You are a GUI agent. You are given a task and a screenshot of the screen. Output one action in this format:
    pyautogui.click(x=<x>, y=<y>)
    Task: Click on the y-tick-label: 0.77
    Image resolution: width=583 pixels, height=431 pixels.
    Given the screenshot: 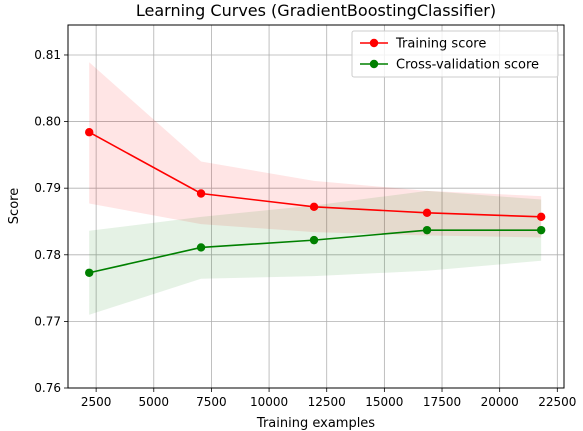 What is the action you would take?
    pyautogui.click(x=47, y=321)
    